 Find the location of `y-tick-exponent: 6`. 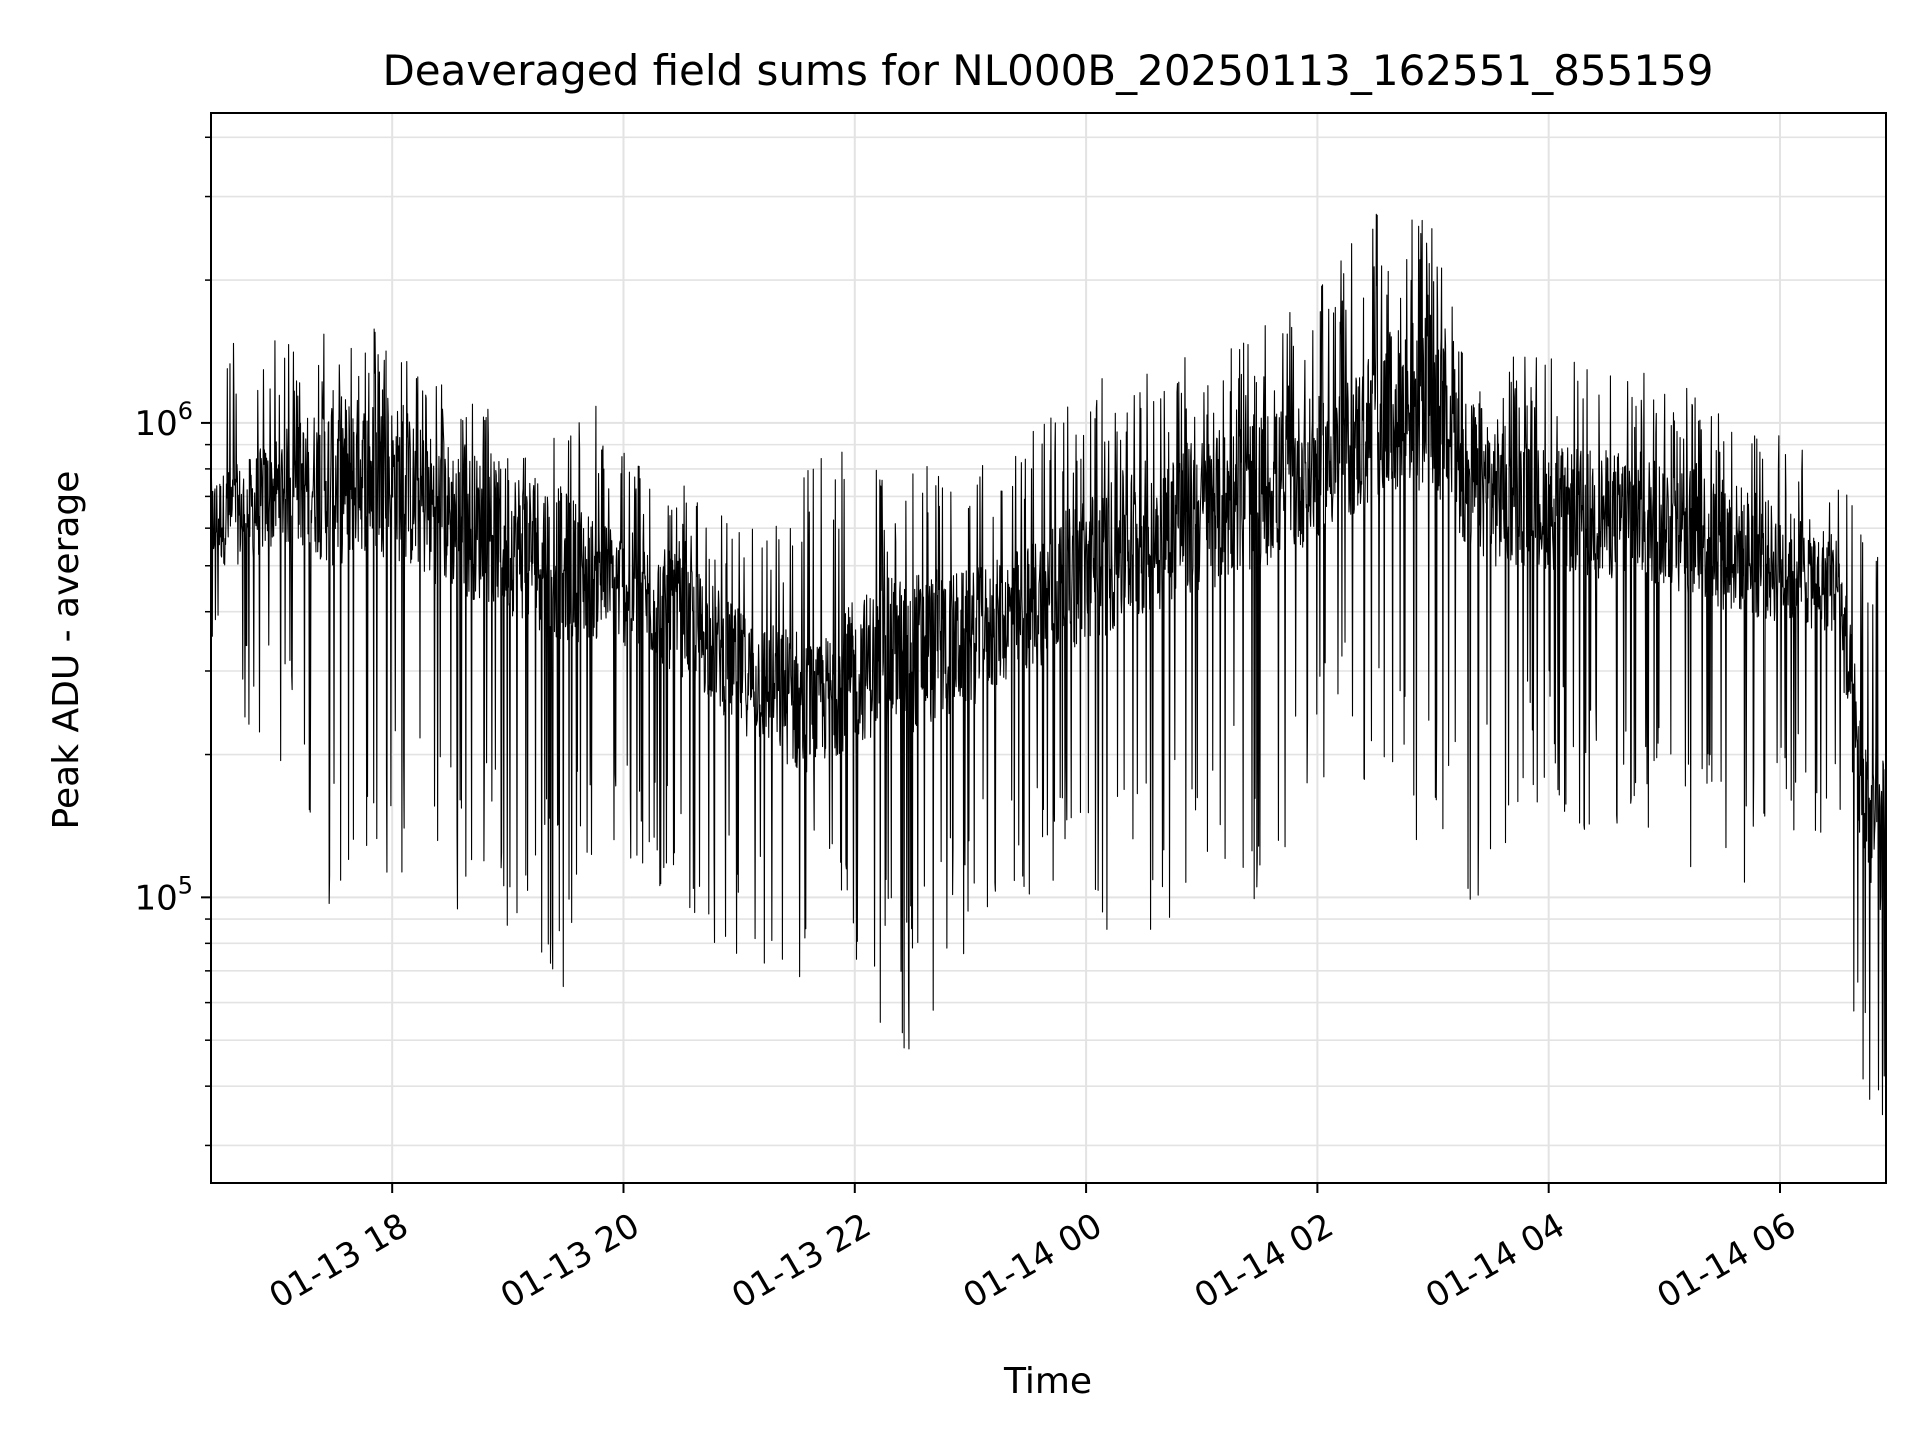

y-tick-exponent: 6 is located at coordinates (185, 411).